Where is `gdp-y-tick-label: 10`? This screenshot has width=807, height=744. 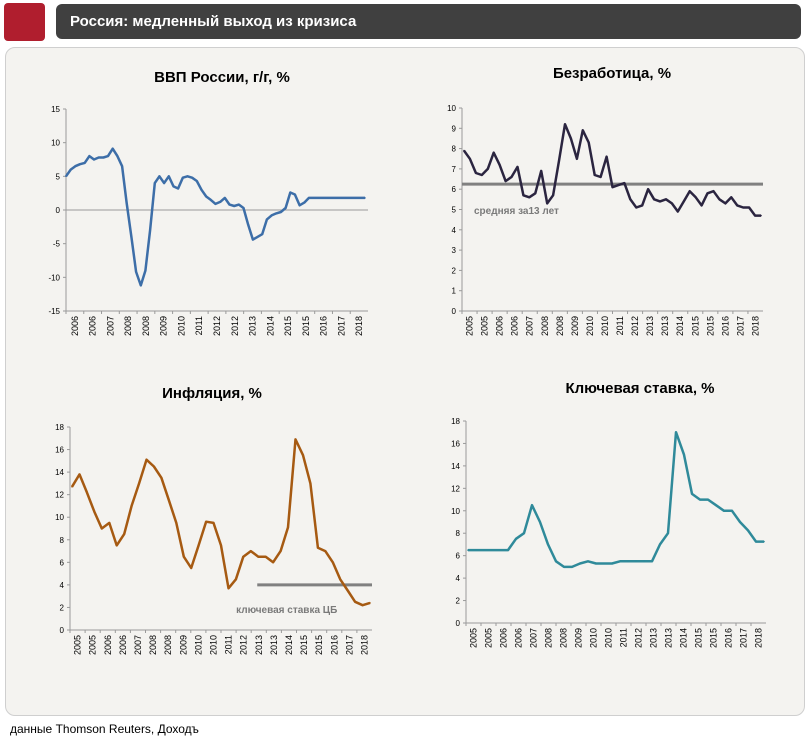 gdp-y-tick-label: 10 is located at coordinates (55, 143).